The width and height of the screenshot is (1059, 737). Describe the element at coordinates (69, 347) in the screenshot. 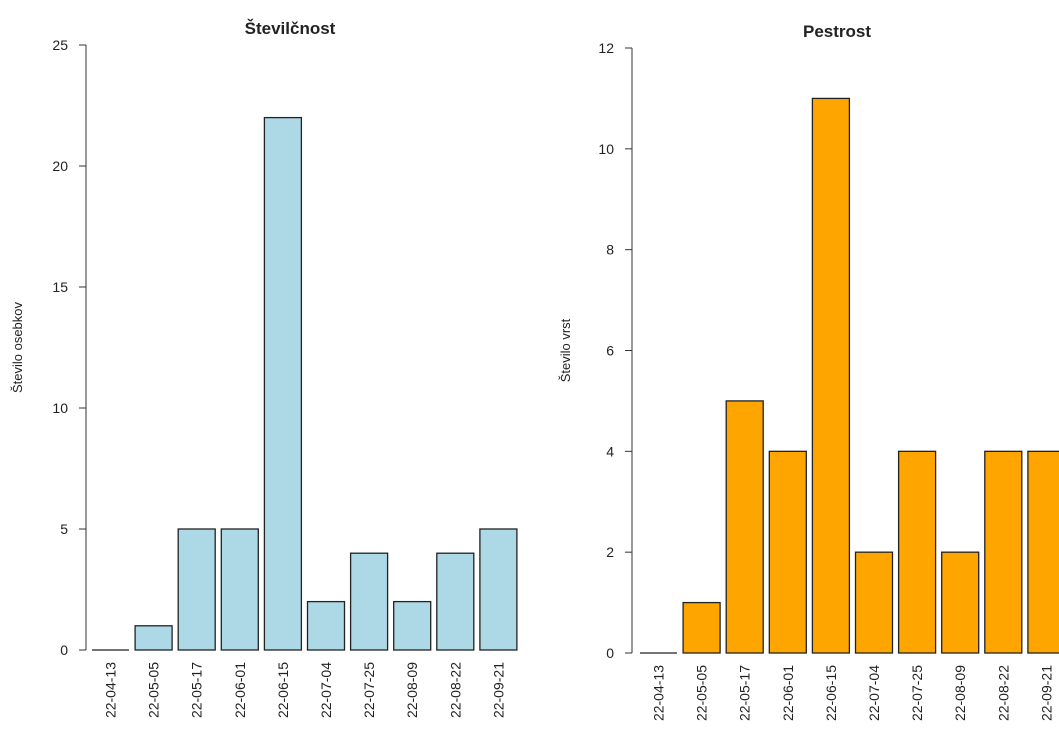

I see `y-ticks: 0 5 10 15 20 25` at that location.